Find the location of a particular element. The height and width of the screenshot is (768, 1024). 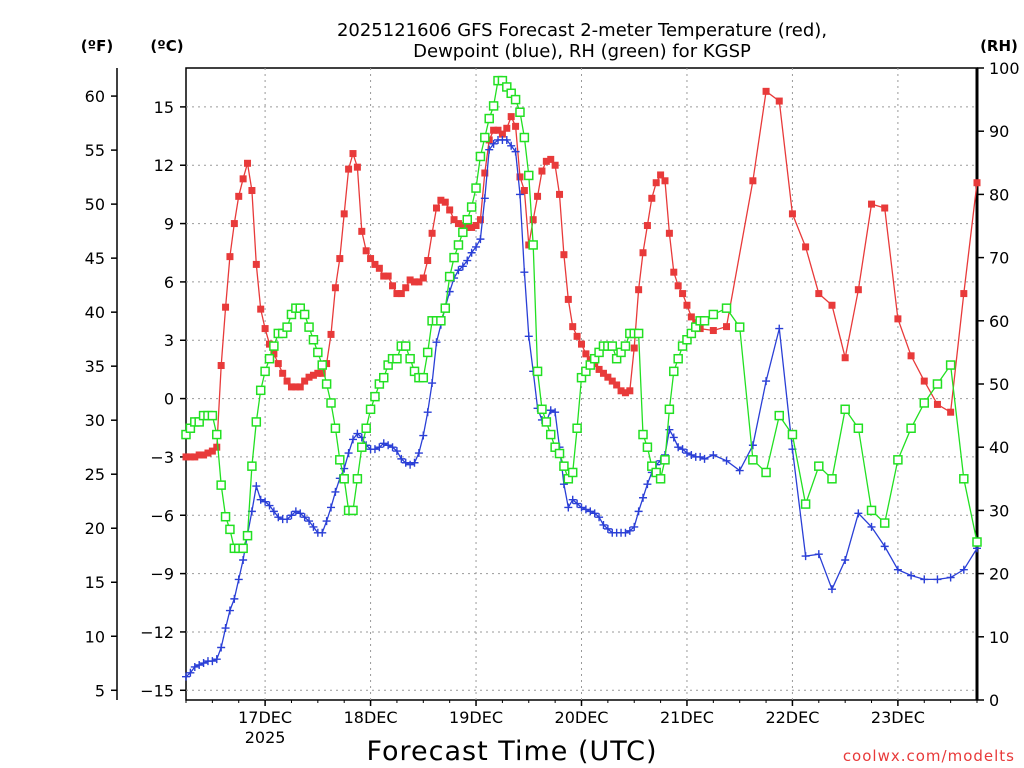

x-tick-label: 19DEC is located at coordinates (476, 717).